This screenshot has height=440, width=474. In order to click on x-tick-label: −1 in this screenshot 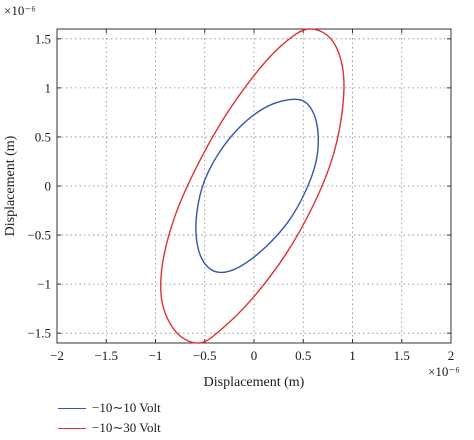, I will do `click(156, 355)`.